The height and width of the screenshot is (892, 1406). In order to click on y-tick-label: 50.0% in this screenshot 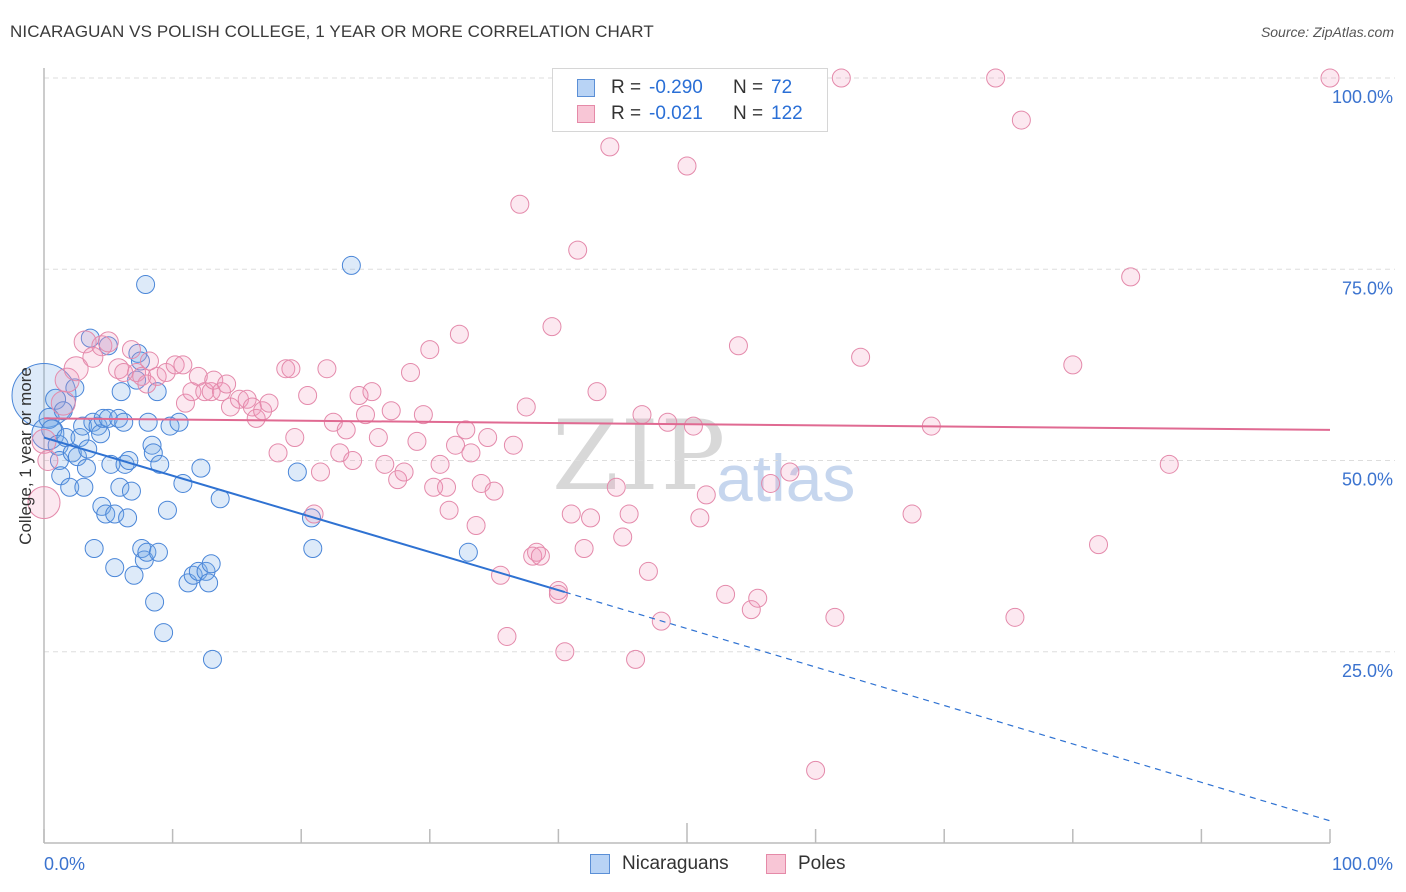, I will do `click(1367, 480)`.